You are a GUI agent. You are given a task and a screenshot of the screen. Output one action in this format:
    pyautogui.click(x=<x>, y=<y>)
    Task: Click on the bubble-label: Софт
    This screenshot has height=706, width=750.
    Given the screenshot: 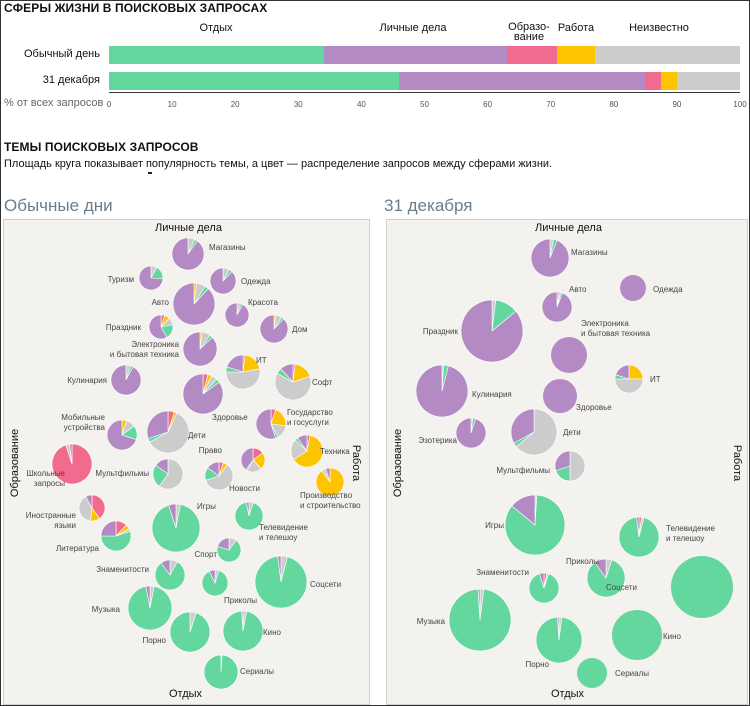 What is the action you would take?
    pyautogui.click(x=322, y=382)
    